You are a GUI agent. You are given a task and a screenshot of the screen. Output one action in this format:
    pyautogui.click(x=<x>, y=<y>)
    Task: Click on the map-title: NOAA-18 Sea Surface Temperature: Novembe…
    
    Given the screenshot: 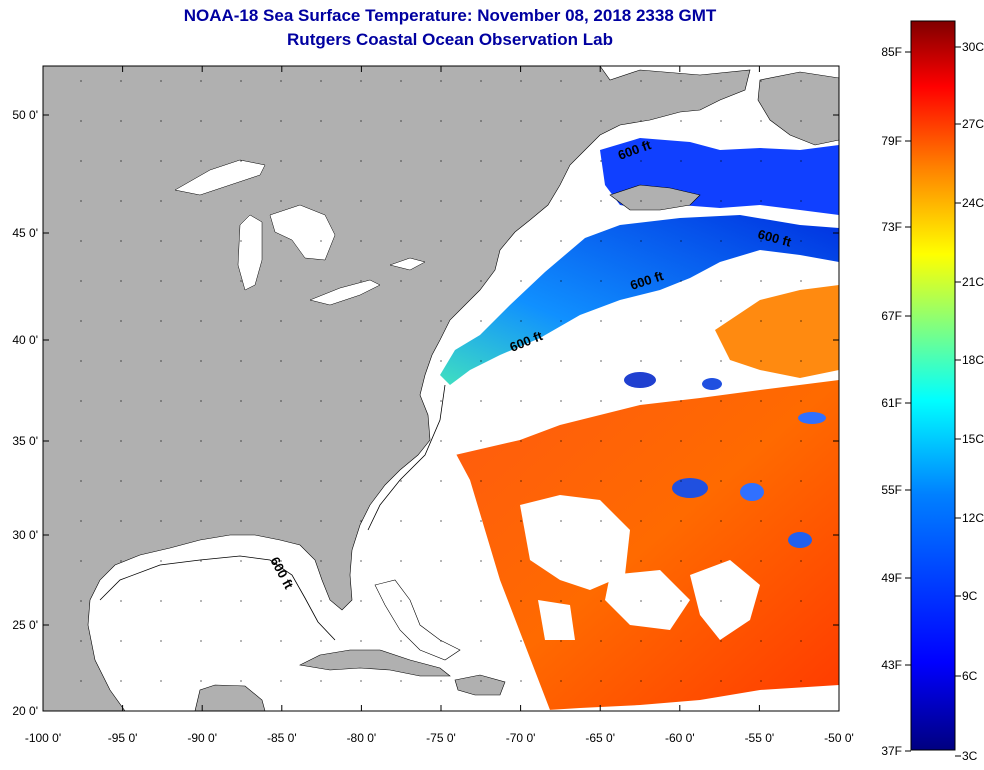 What is the action you would take?
    pyautogui.click(x=450, y=15)
    